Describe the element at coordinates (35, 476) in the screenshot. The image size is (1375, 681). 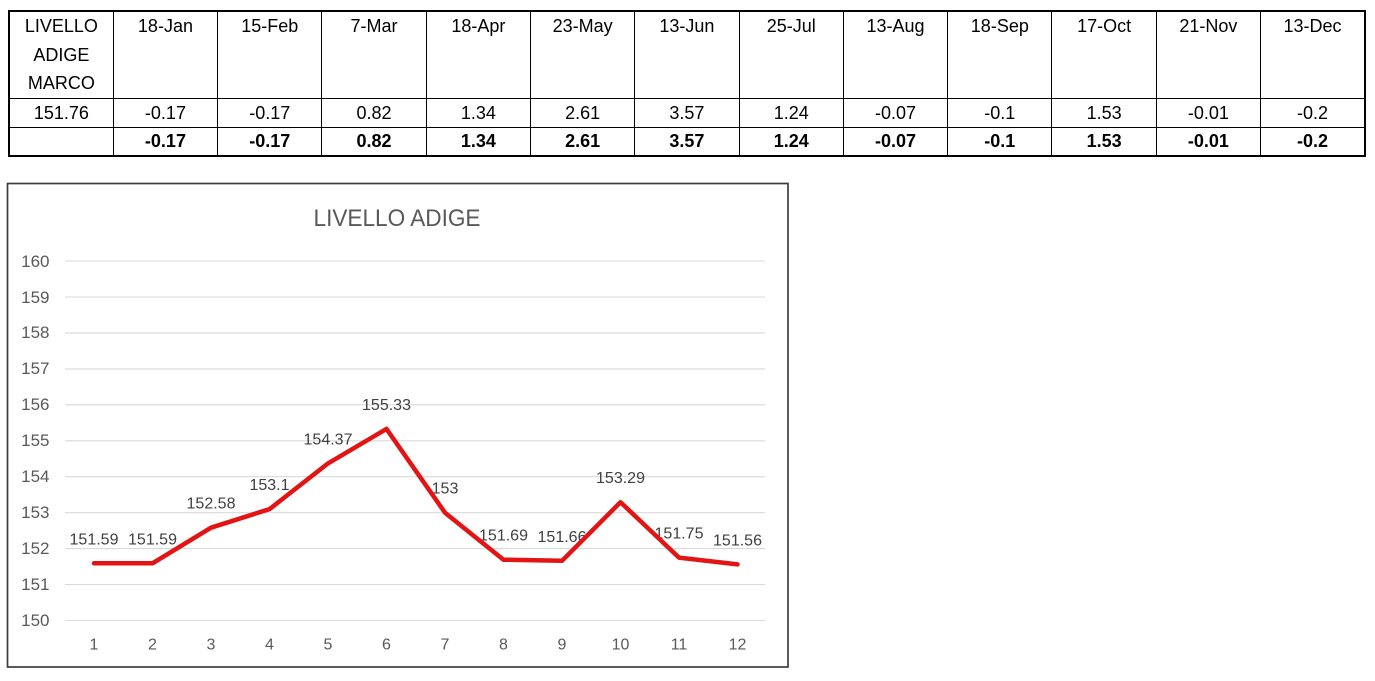
I see `svg-text: 154` at that location.